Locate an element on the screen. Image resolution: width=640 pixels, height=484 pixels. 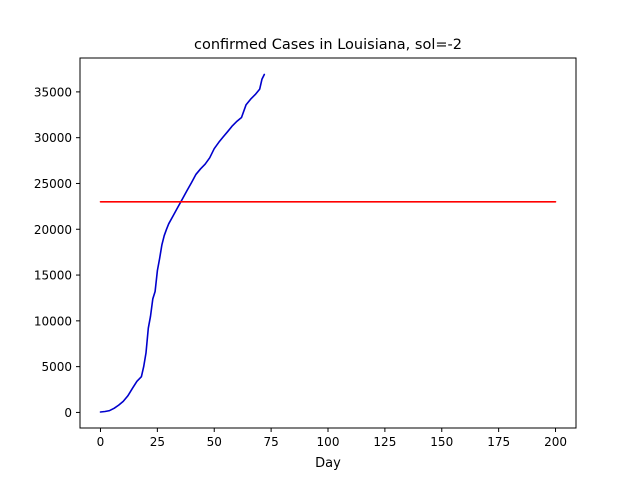
x-axis-ticks: 0 25 50 75 100 125 150 175 200 is located at coordinates (332, 438).